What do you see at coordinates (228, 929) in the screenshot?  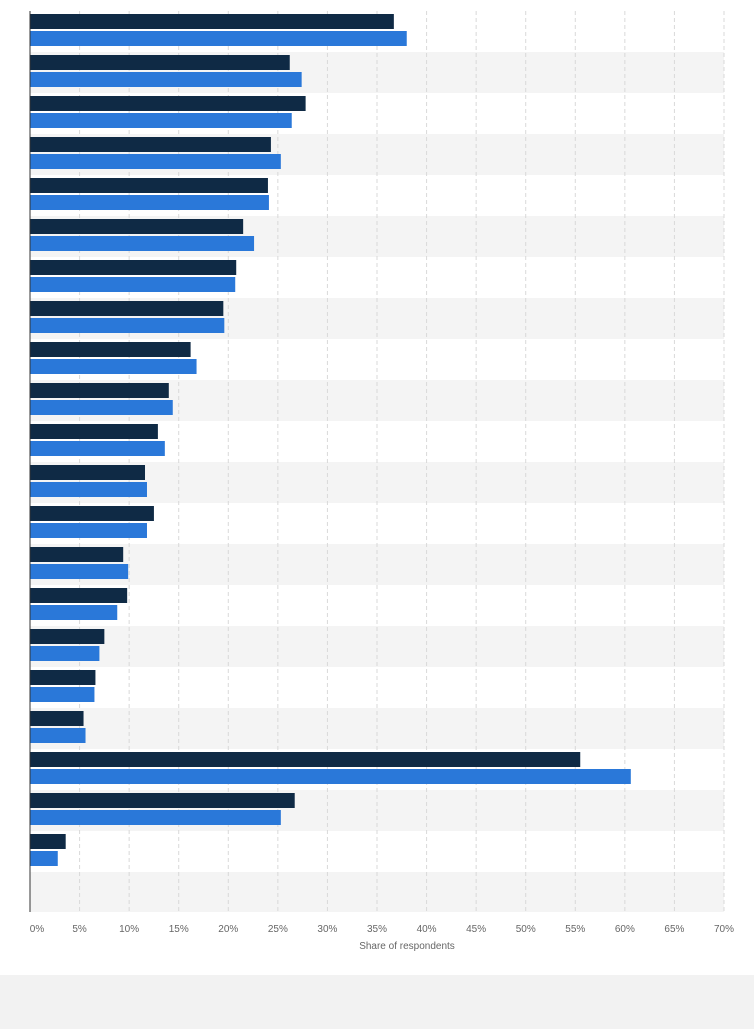 I see `x-tick-label: 20%` at bounding box center [228, 929].